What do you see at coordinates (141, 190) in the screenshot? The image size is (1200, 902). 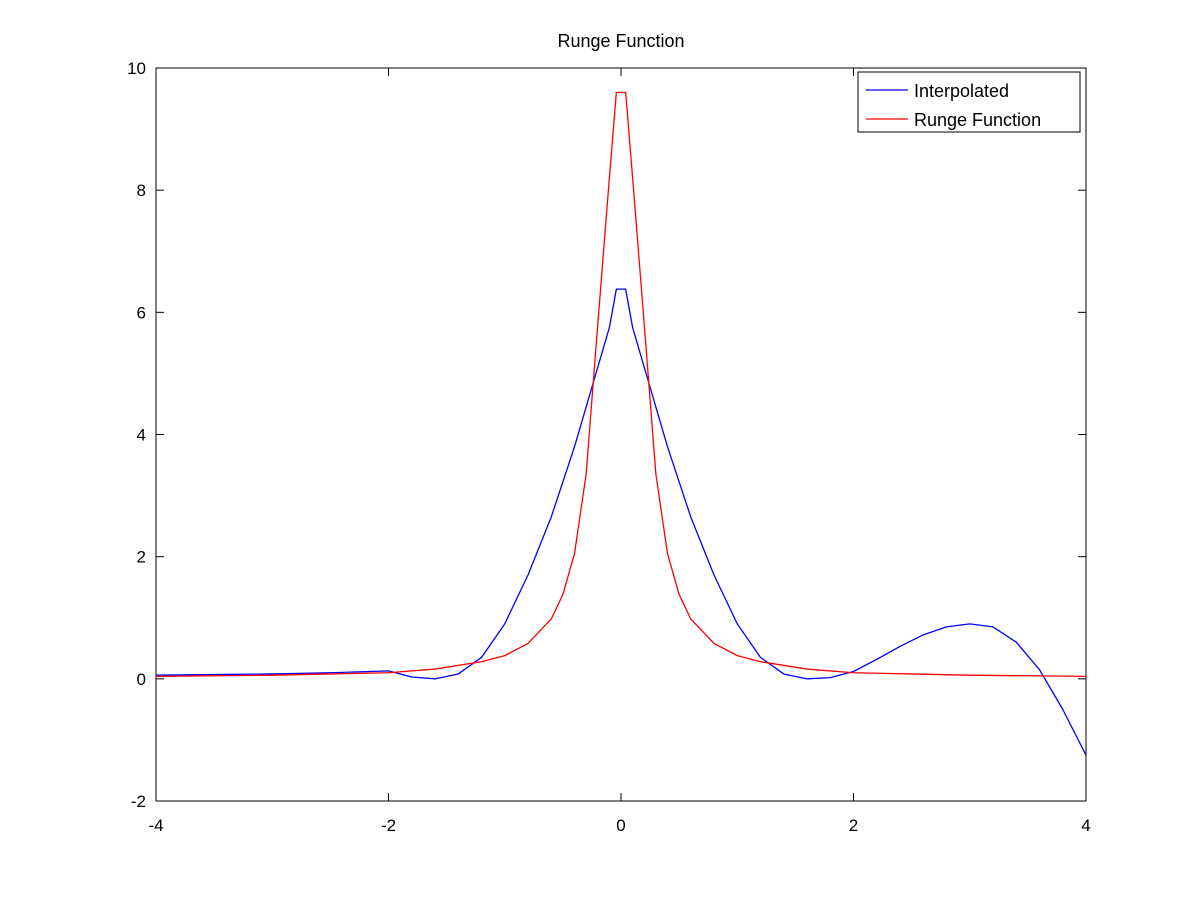 I see `y-tick-label: 8` at bounding box center [141, 190].